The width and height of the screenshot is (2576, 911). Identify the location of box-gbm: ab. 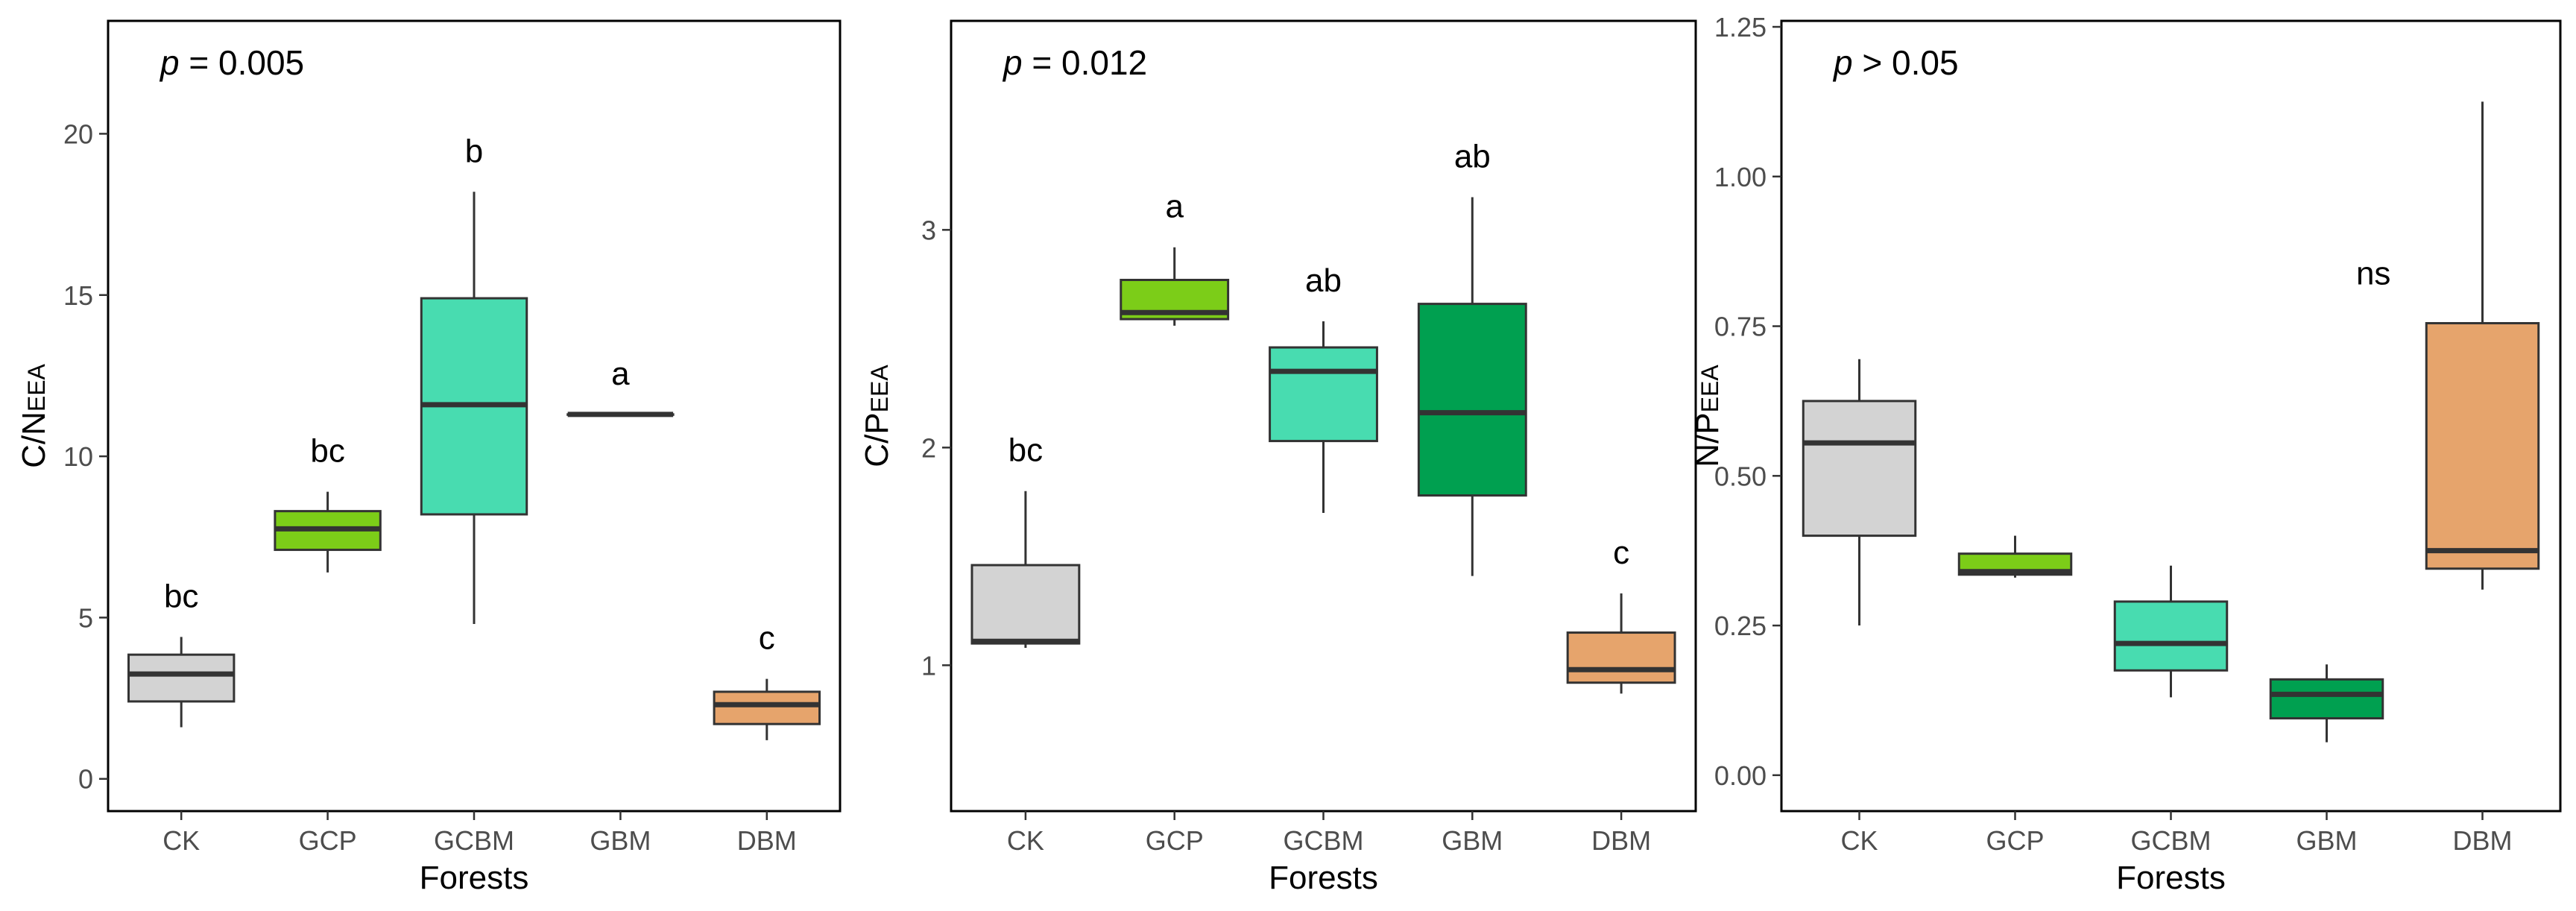
(1472, 358).